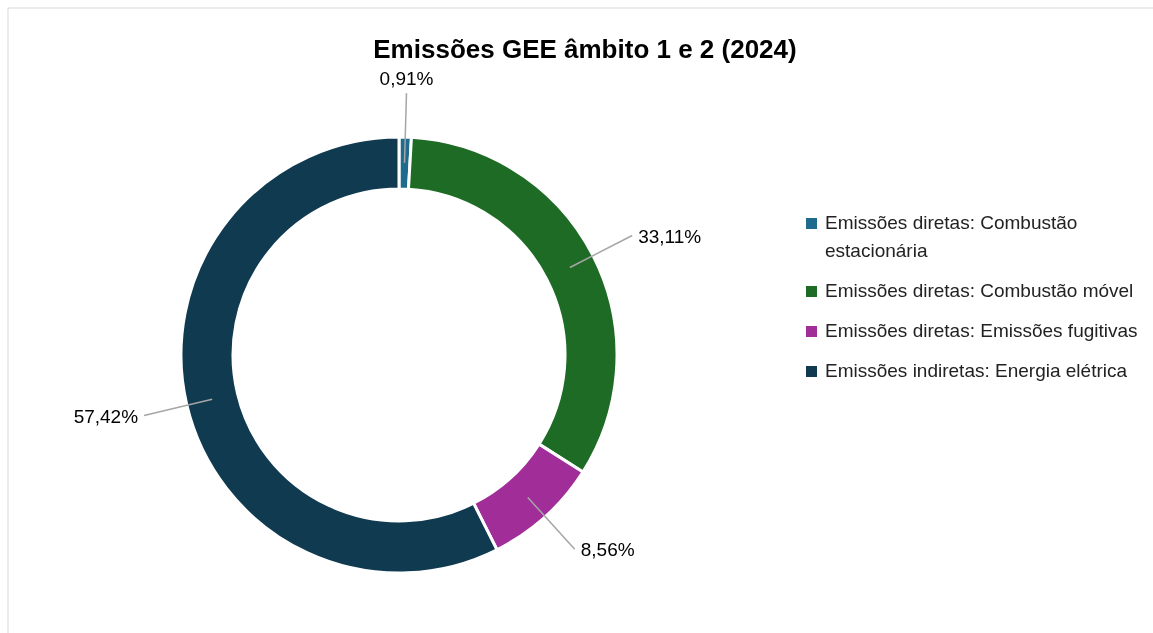  I want to click on data-label: 57,42%, so click(106, 416).